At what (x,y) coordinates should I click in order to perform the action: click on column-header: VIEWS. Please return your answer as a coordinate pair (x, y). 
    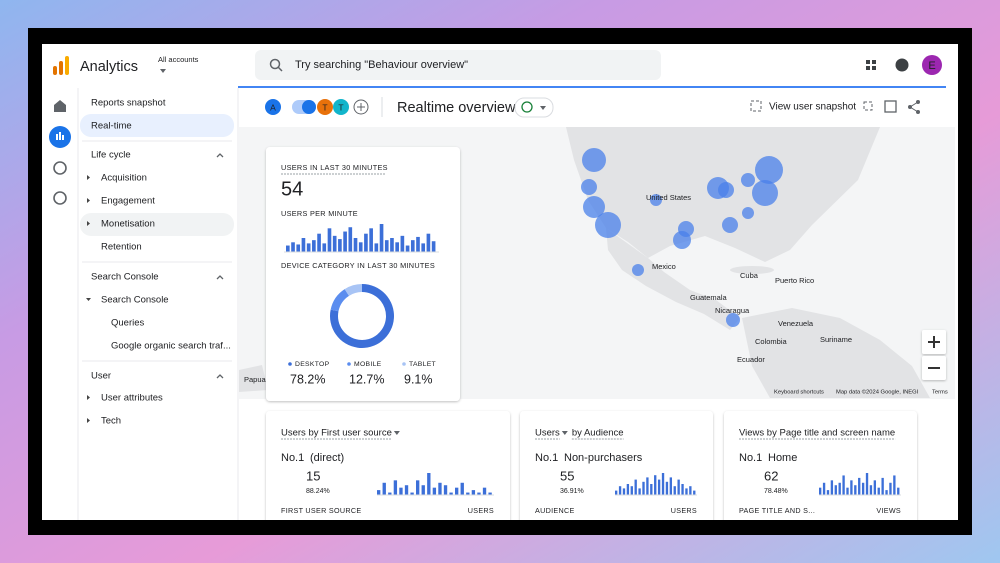
    Looking at the image, I should click on (888, 510).